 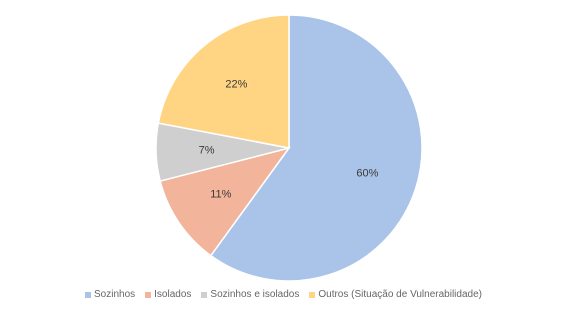 What do you see at coordinates (220, 194) in the screenshot?
I see `data-label-isolados: 11%` at bounding box center [220, 194].